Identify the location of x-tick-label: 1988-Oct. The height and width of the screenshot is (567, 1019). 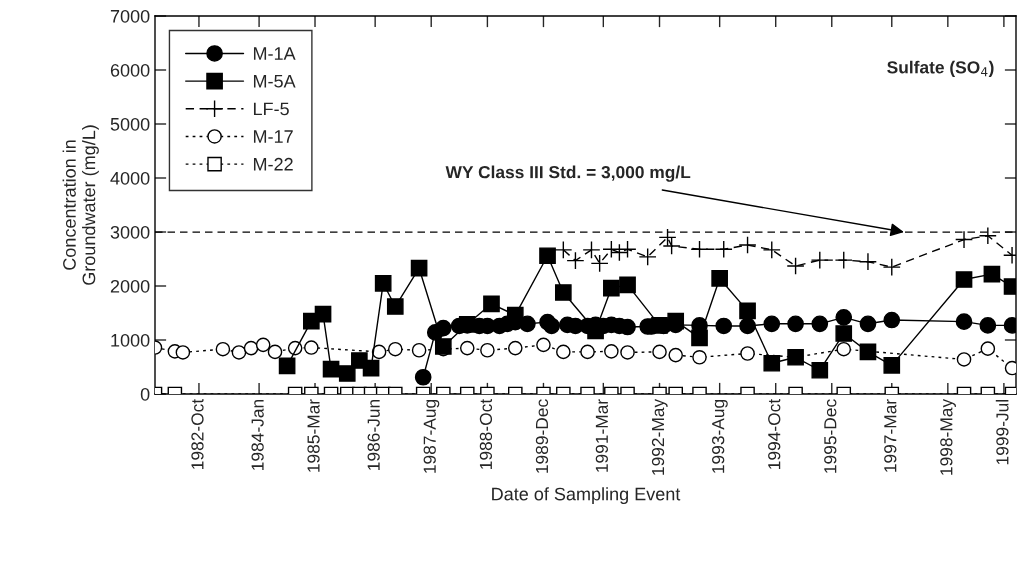
(486, 433).